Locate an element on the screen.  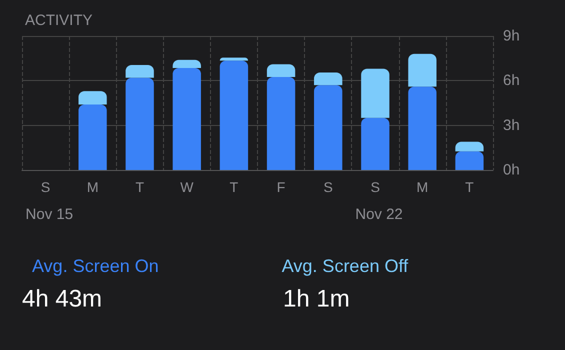
chart-title: ACTIVITY is located at coordinates (59, 20).